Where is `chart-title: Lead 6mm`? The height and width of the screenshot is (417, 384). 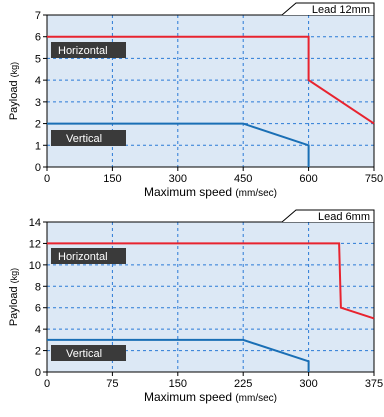
chart-title: Lead 6mm is located at coordinates (344, 217).